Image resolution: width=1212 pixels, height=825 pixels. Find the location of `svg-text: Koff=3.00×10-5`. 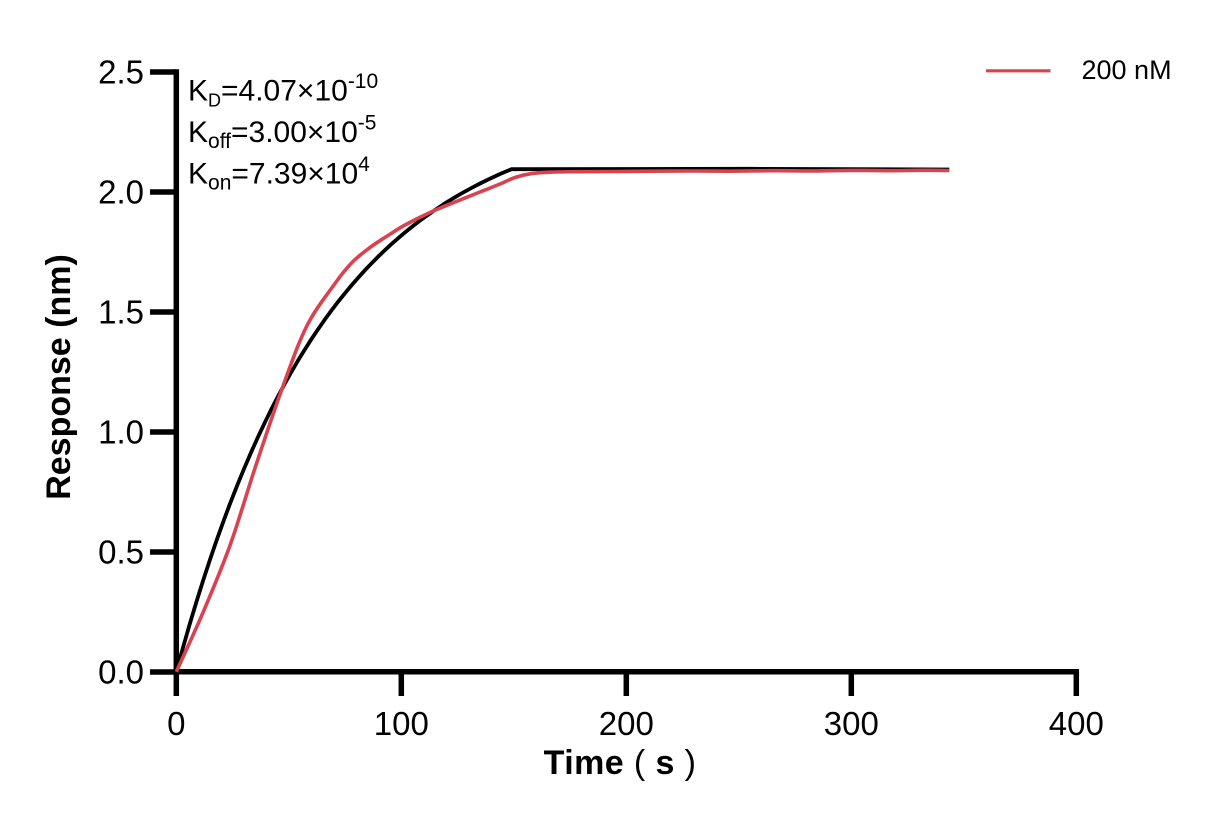

svg-text: Koff=3.00×10-5 is located at coordinates (282, 133).